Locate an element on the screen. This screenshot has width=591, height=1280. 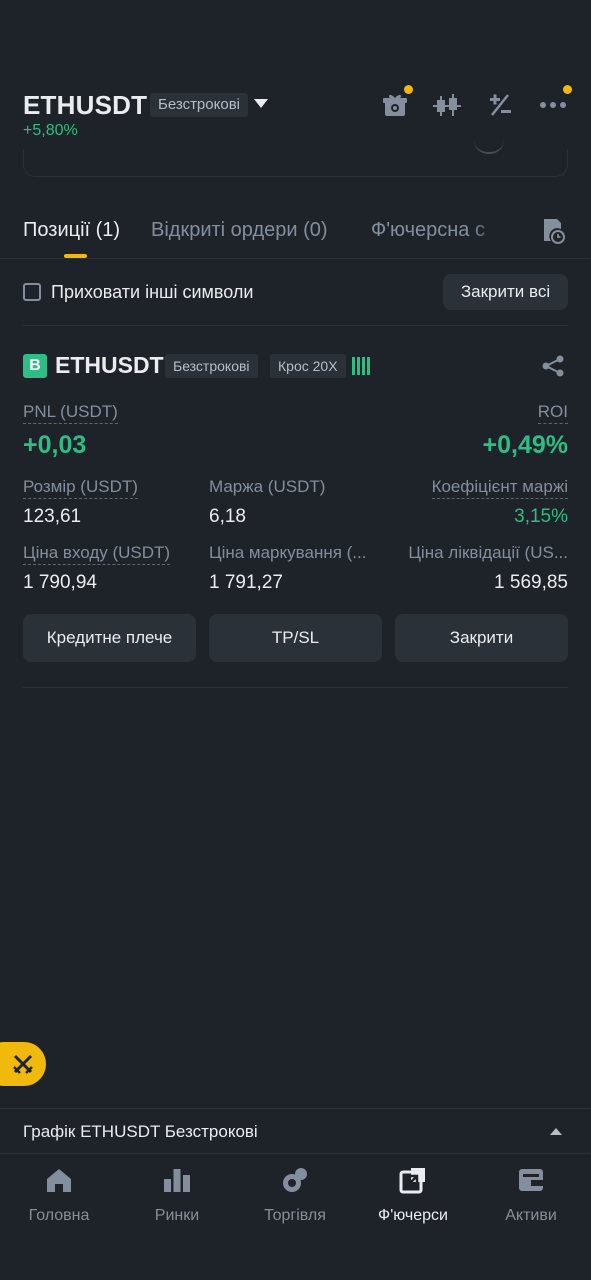
symbol-dropdown-icon is located at coordinates (261, 103).